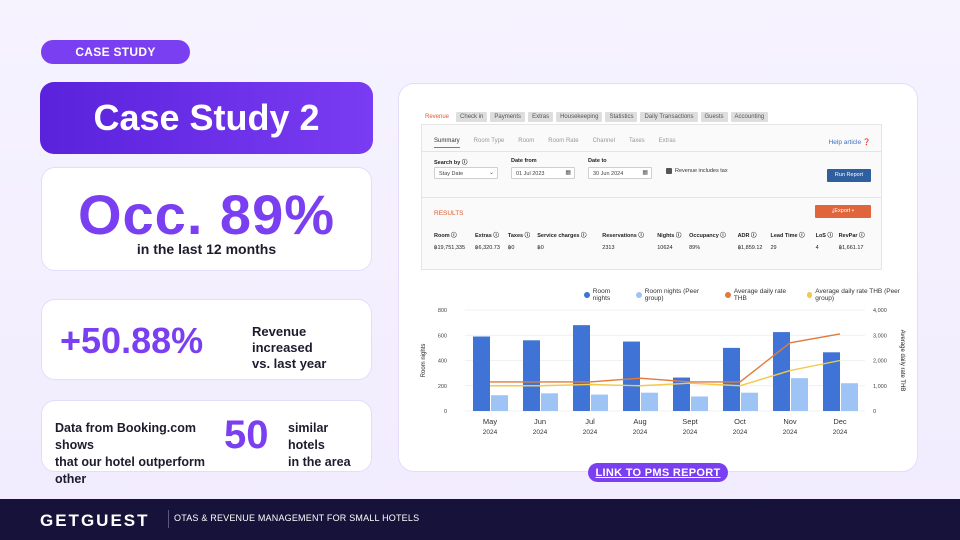 Image resolution: width=960 pixels, height=540 pixels. I want to click on help-article-link: Help article ❓, so click(850, 142).